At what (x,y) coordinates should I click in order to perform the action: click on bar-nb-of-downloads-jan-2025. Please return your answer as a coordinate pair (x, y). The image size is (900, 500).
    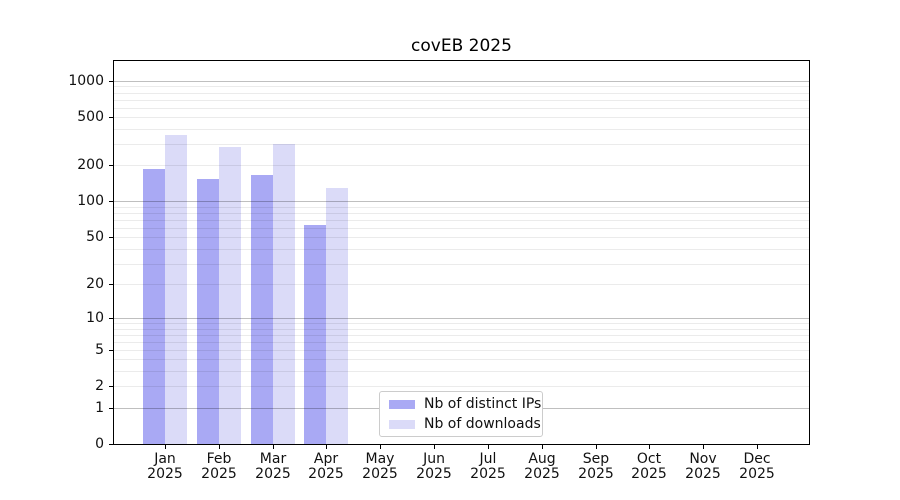
    Looking at the image, I should click on (176, 289).